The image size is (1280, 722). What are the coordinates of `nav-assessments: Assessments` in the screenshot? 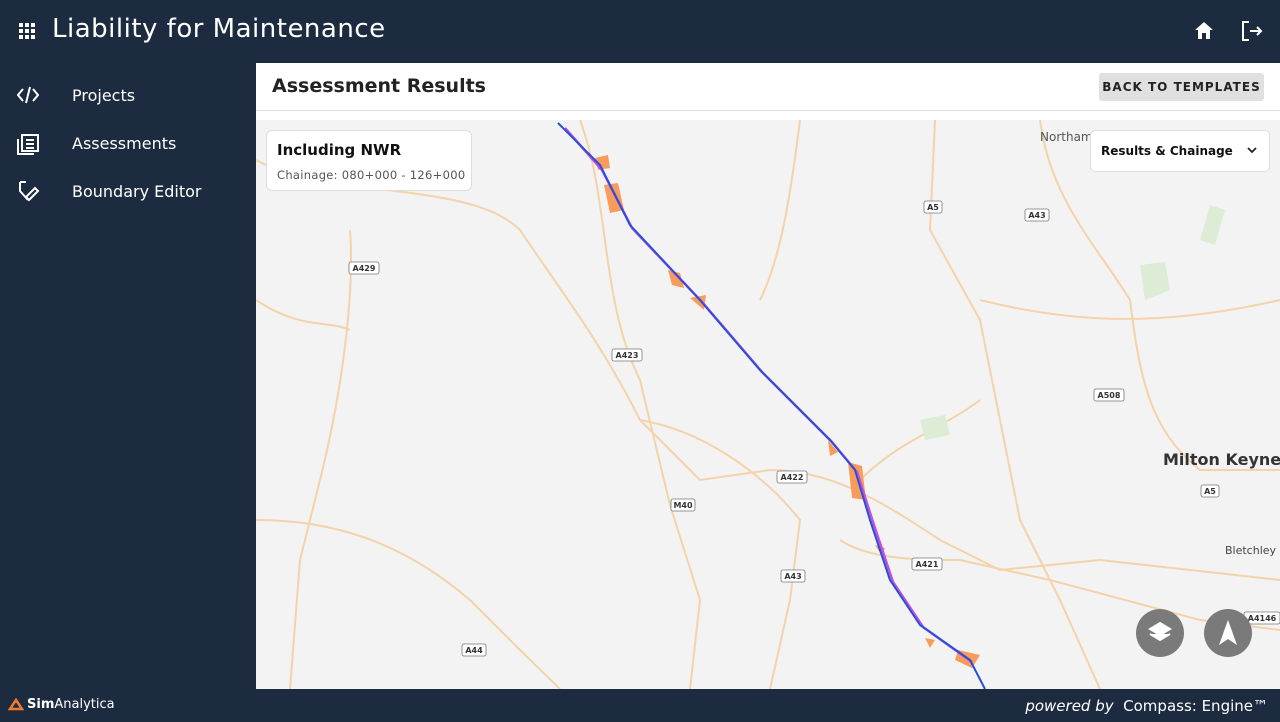 It's located at (128, 143).